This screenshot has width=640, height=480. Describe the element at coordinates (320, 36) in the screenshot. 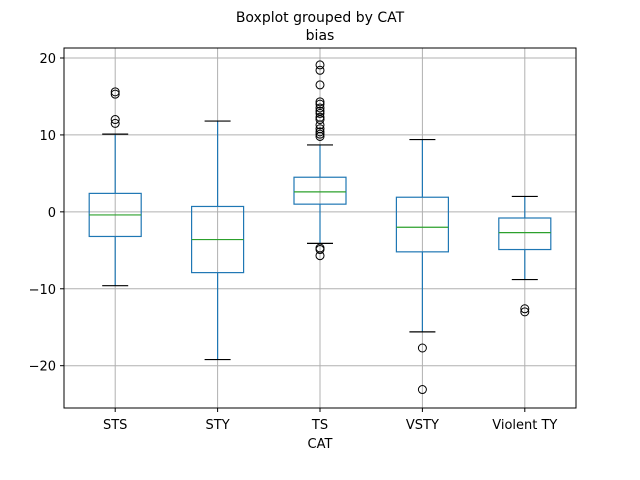

I see `chart-subtitle: bias` at that location.